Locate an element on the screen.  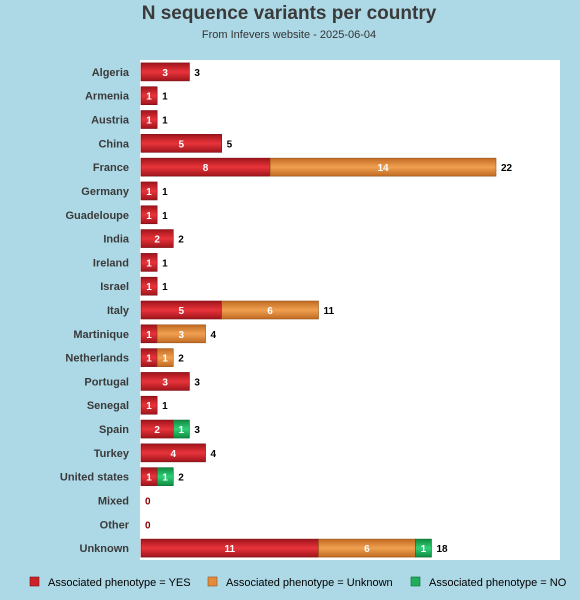
category-label: Algeria is located at coordinates (111, 73).